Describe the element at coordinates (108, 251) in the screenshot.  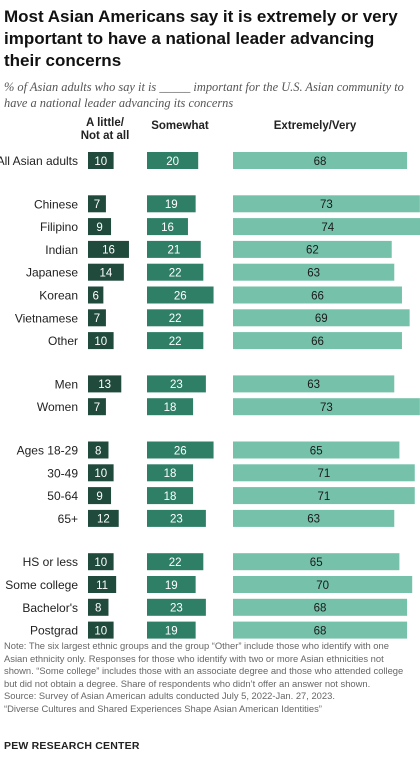
I see `bar-value-label: 16` at that location.